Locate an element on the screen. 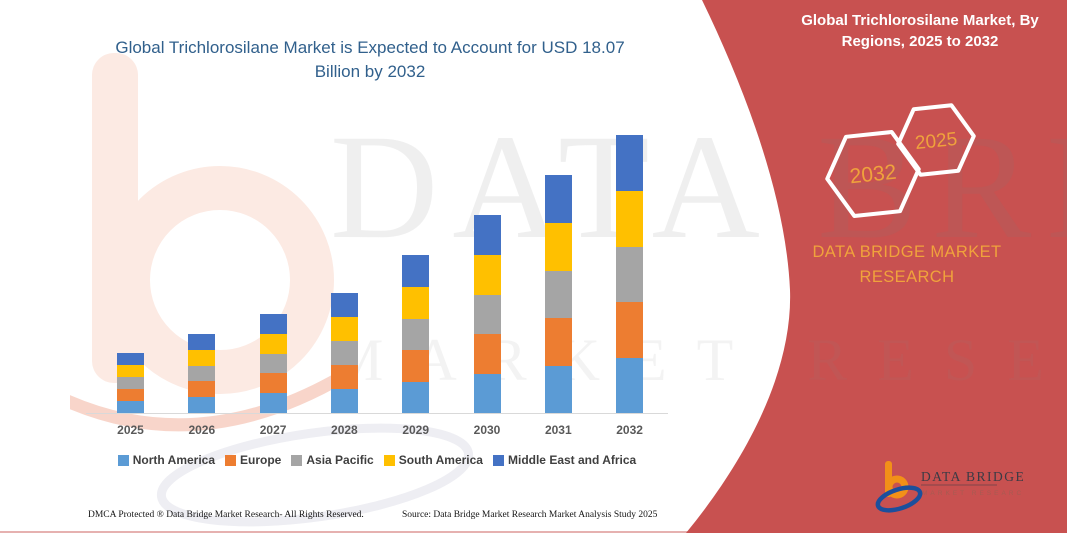  bottom-accent-strip is located at coordinates (533, 532).